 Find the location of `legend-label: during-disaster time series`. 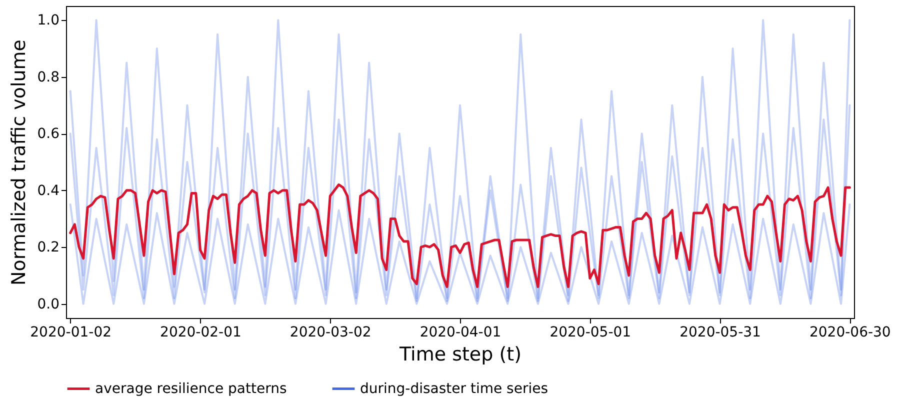

legend-label: during-disaster time series is located at coordinates (454, 388).